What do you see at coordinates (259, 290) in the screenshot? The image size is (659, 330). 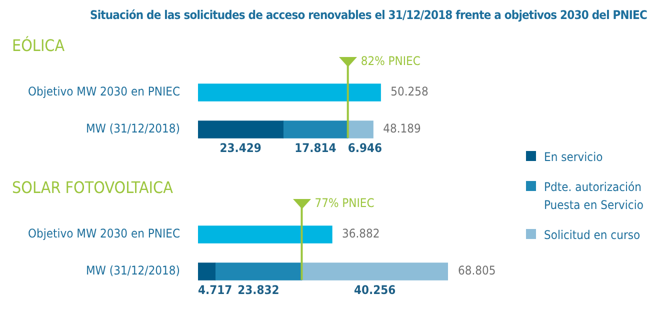 I see `data-label: 23.832` at bounding box center [259, 290].